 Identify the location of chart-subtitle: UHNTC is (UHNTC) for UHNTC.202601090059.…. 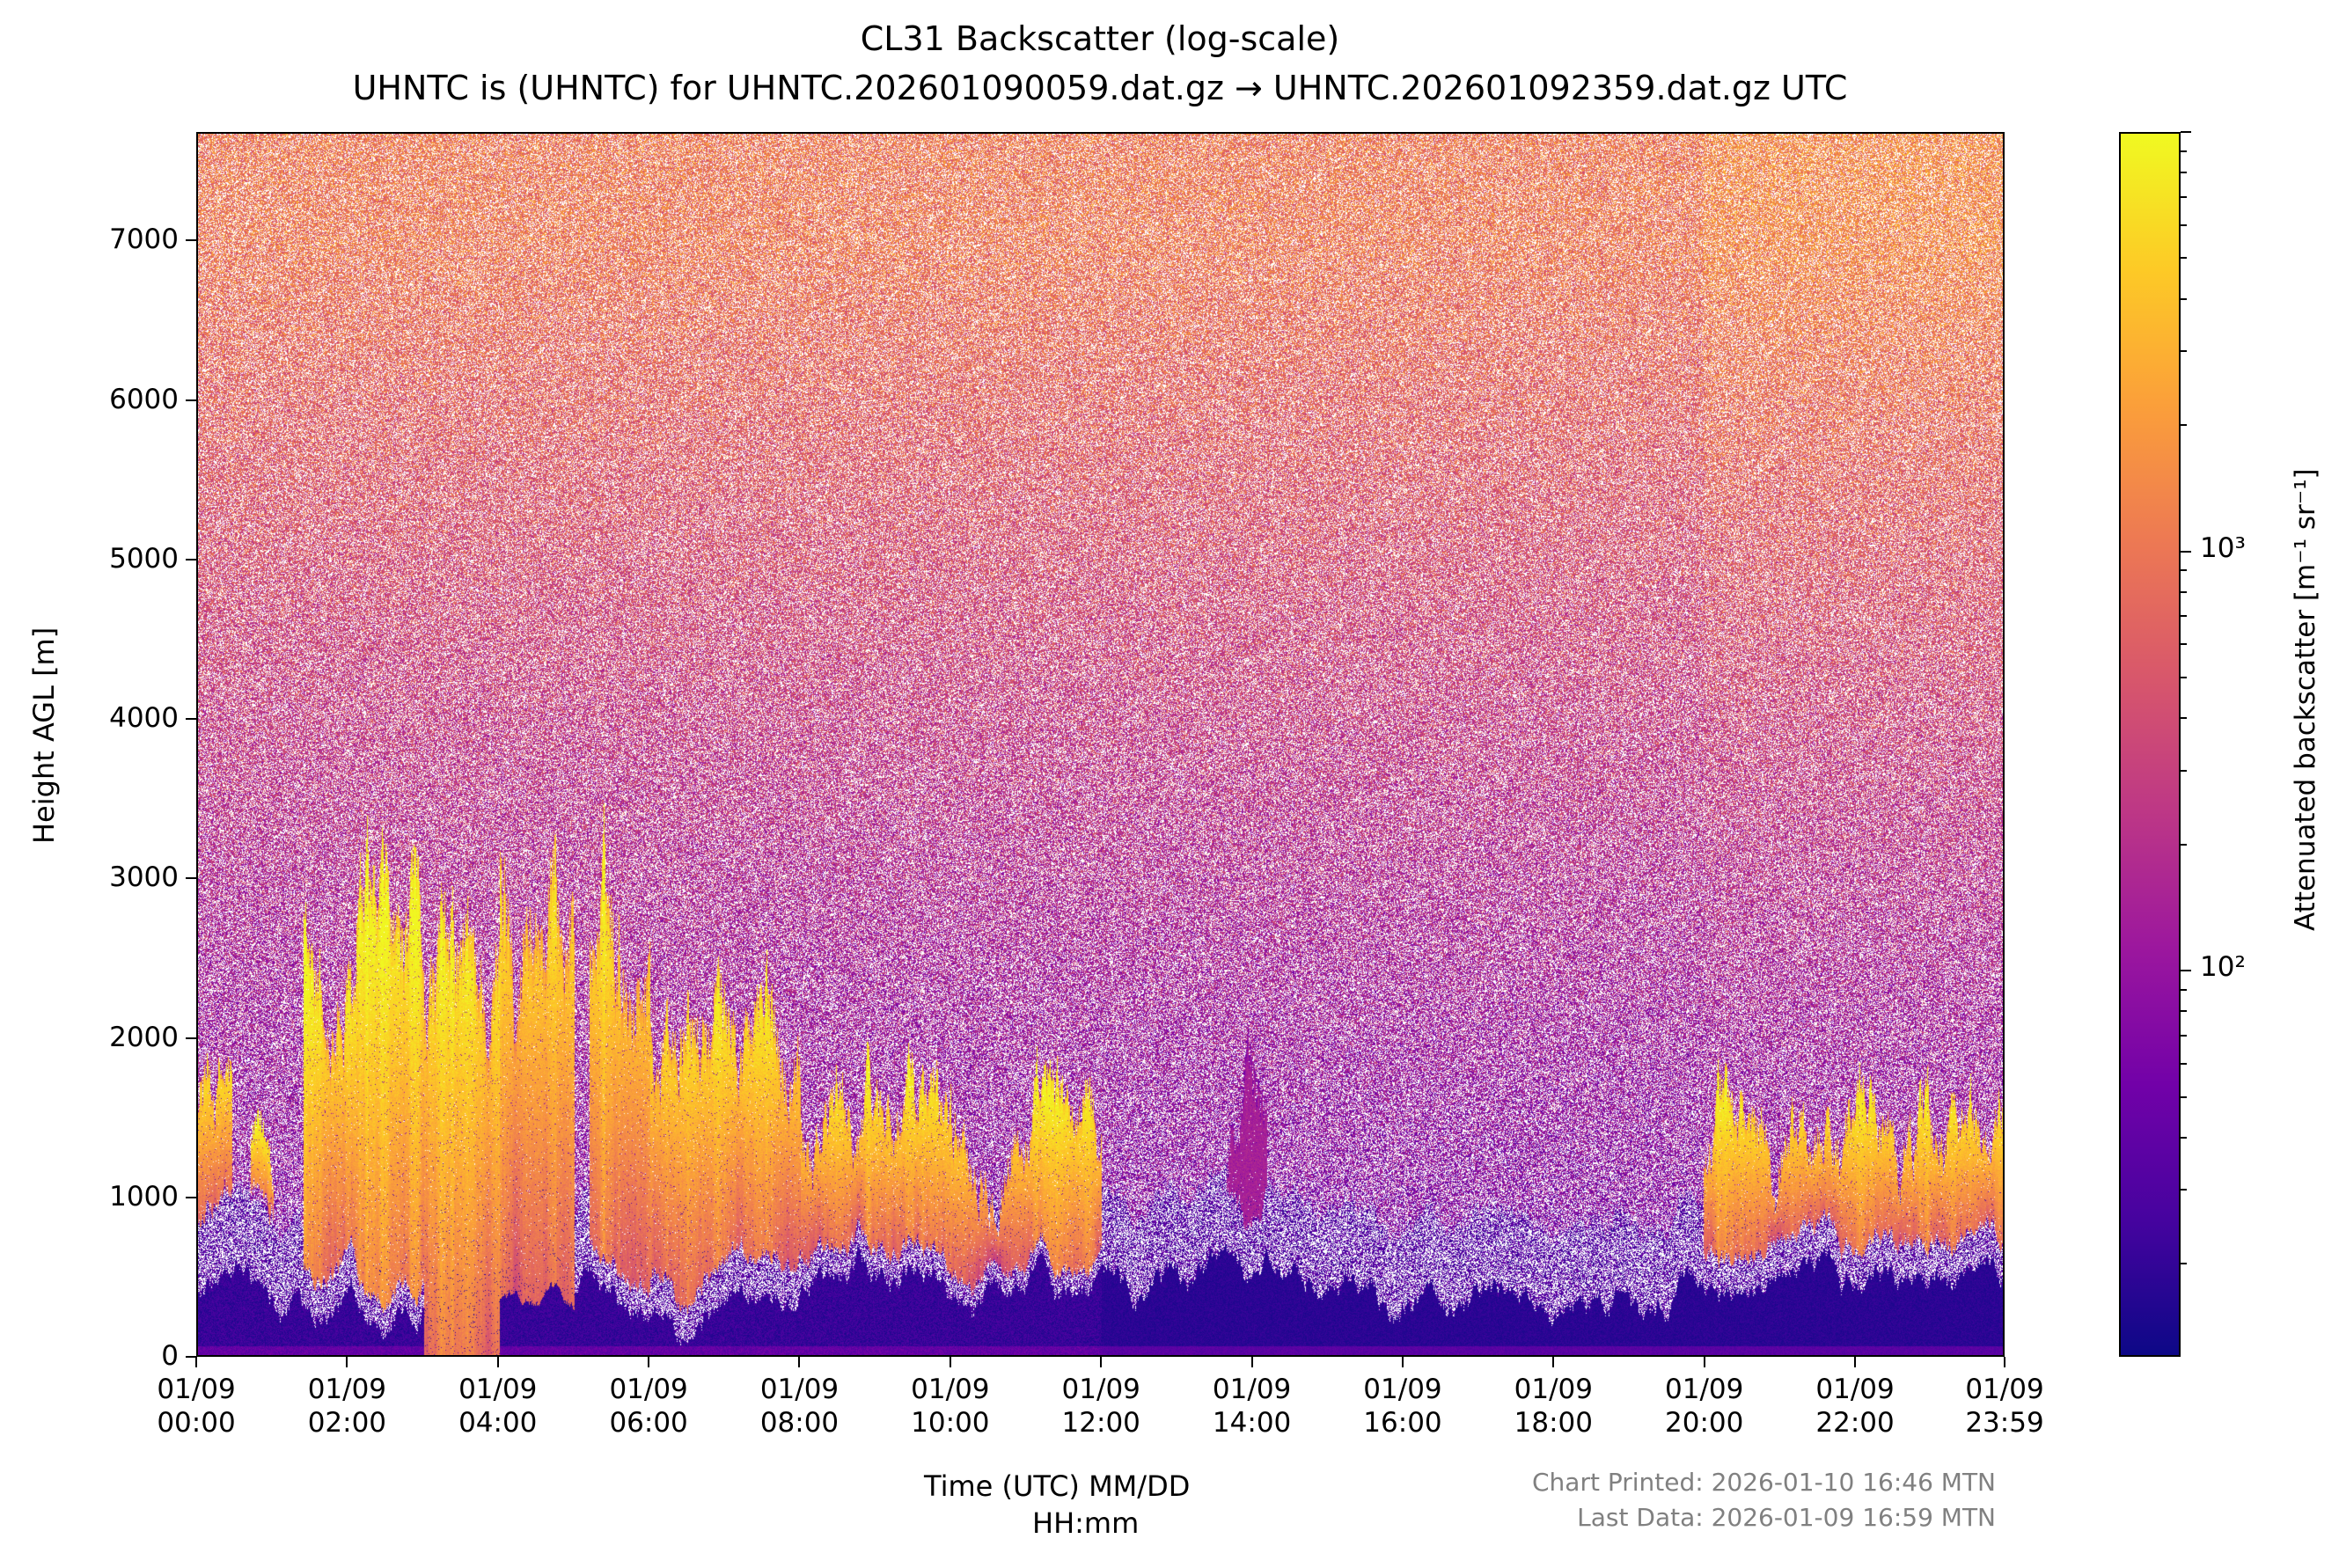
(1100, 88).